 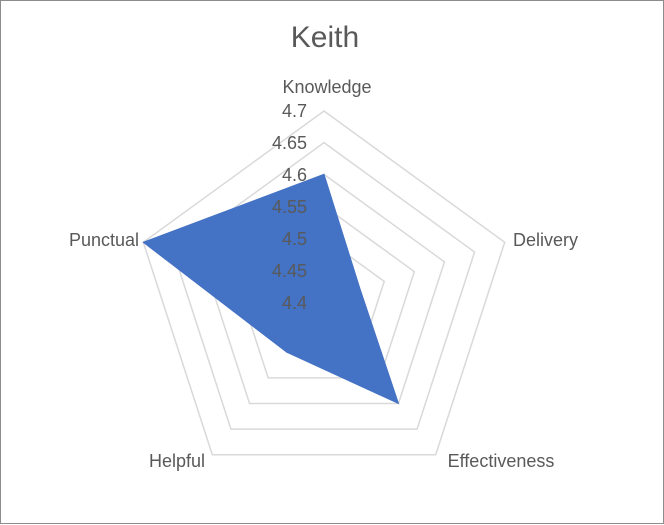 I want to click on category-label-punctual: Punctual, so click(x=104, y=240).